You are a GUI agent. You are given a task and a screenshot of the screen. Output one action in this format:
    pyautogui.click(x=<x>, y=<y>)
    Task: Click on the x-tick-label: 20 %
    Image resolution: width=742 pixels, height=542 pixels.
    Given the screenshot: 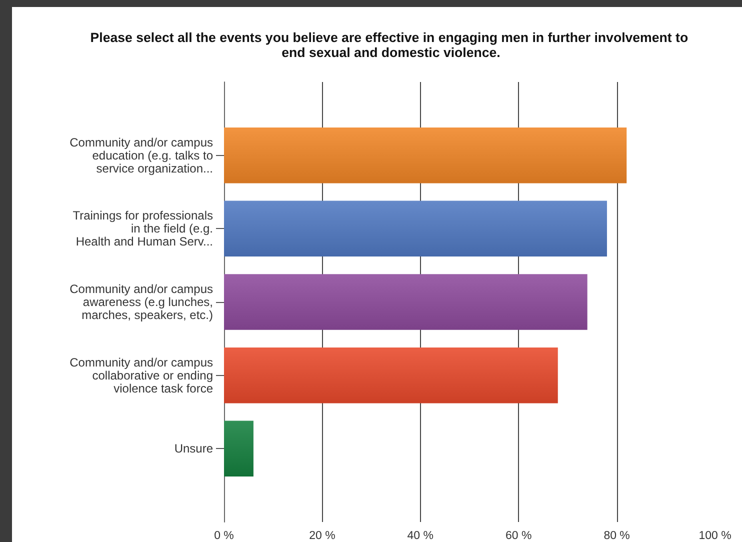 What is the action you would take?
    pyautogui.click(x=322, y=536)
    